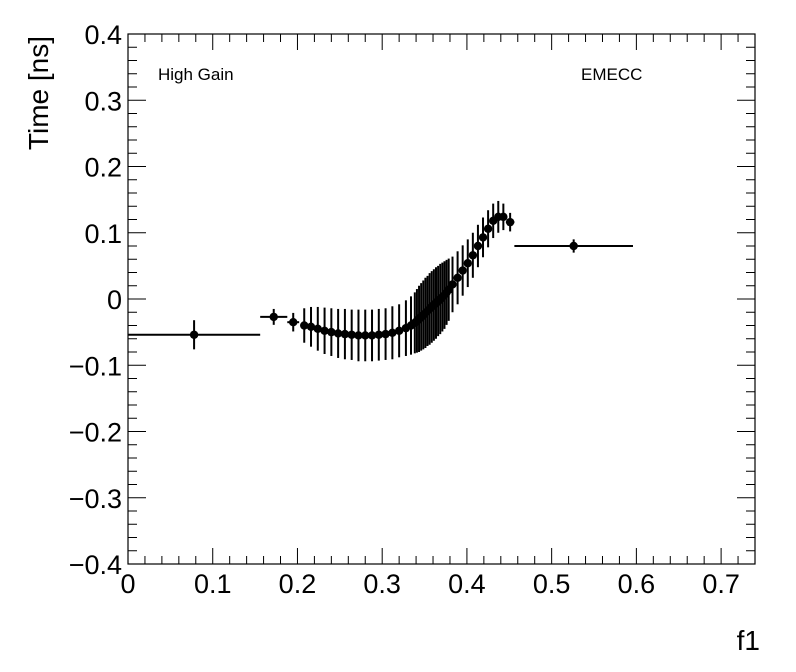 Image resolution: width=796 pixels, height=672 pixels. Describe the element at coordinates (748, 640) in the screenshot. I see `x-axis-title: f1` at that location.